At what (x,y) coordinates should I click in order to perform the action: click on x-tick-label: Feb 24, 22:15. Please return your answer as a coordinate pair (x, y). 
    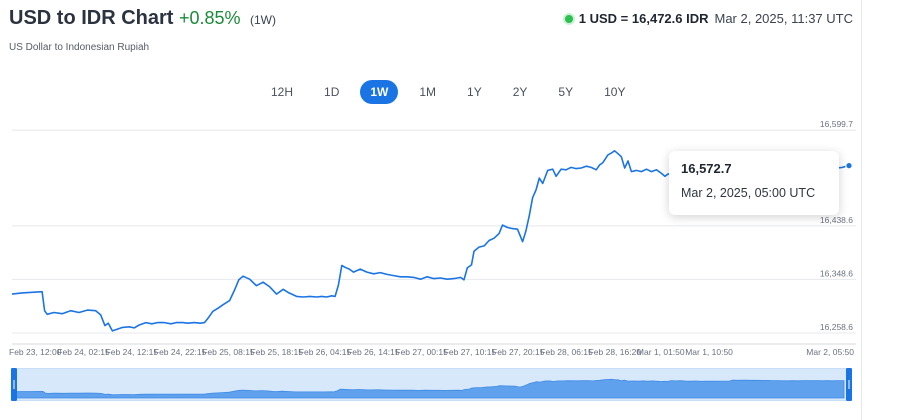
    Looking at the image, I should click on (180, 352).